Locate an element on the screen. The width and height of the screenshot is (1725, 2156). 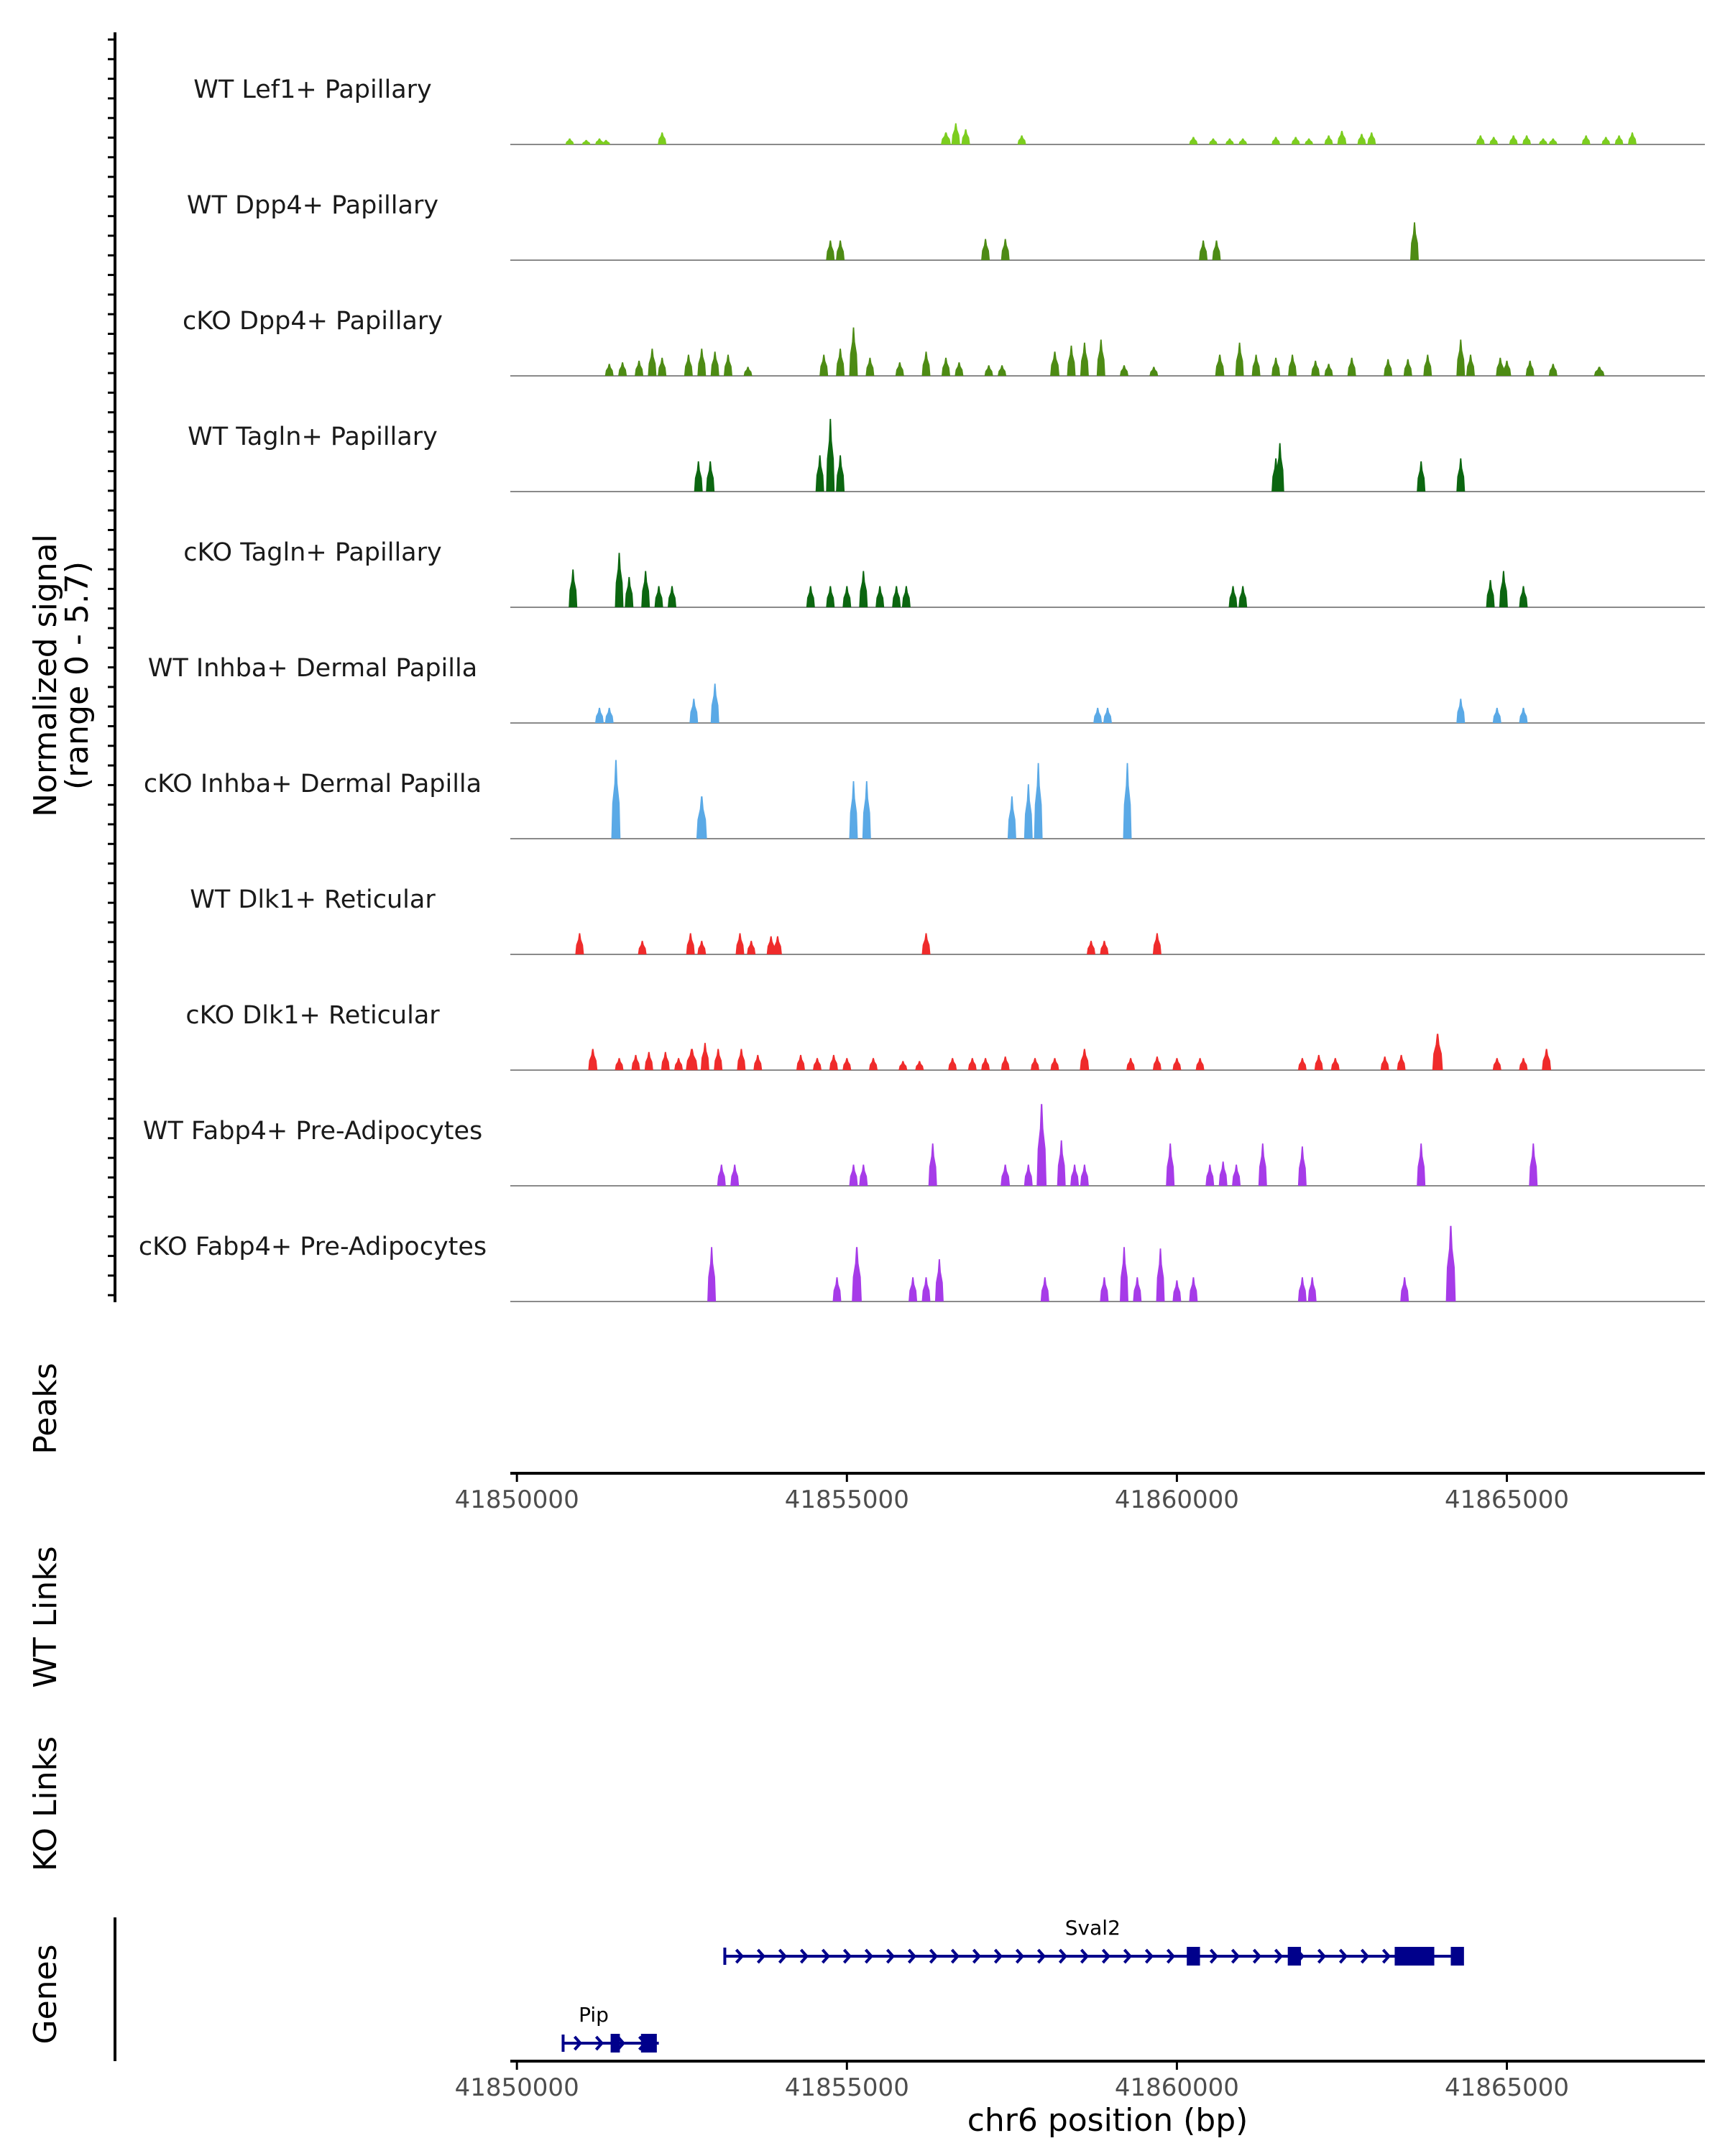
wt-links-section-label: WT Links is located at coordinates (45, 1617).